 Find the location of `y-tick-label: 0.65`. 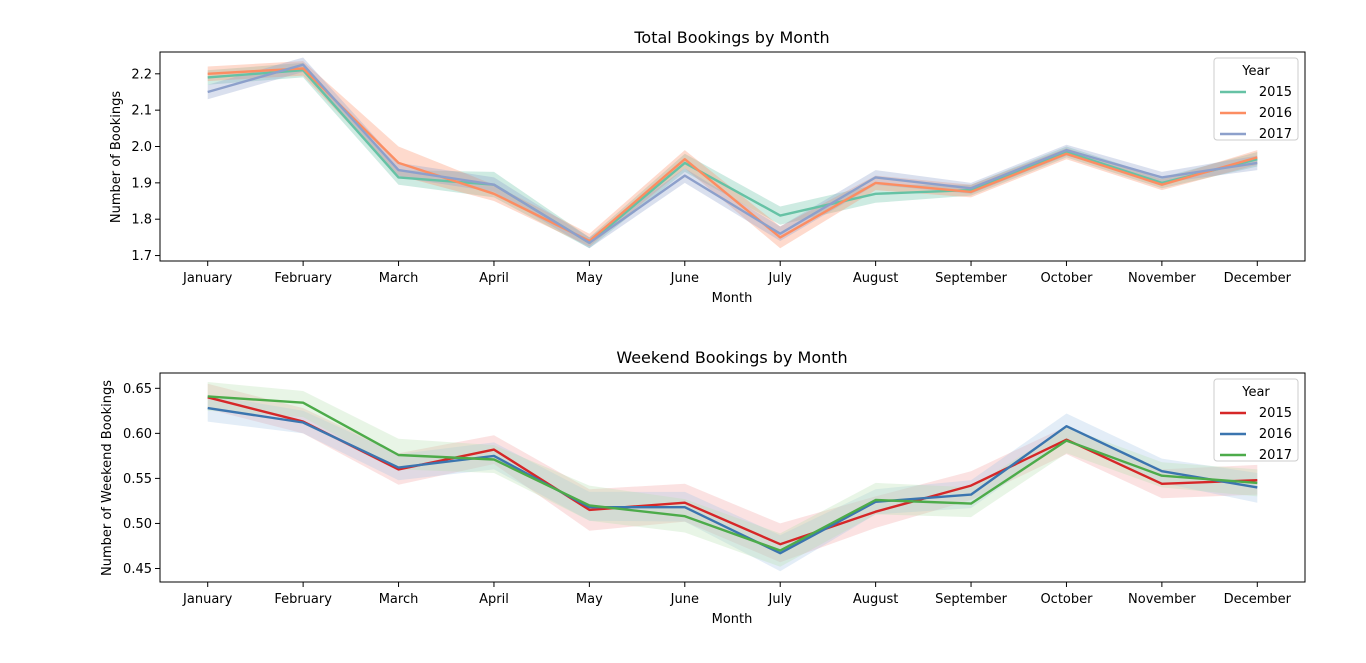

y-tick-label: 0.65 is located at coordinates (137, 389).